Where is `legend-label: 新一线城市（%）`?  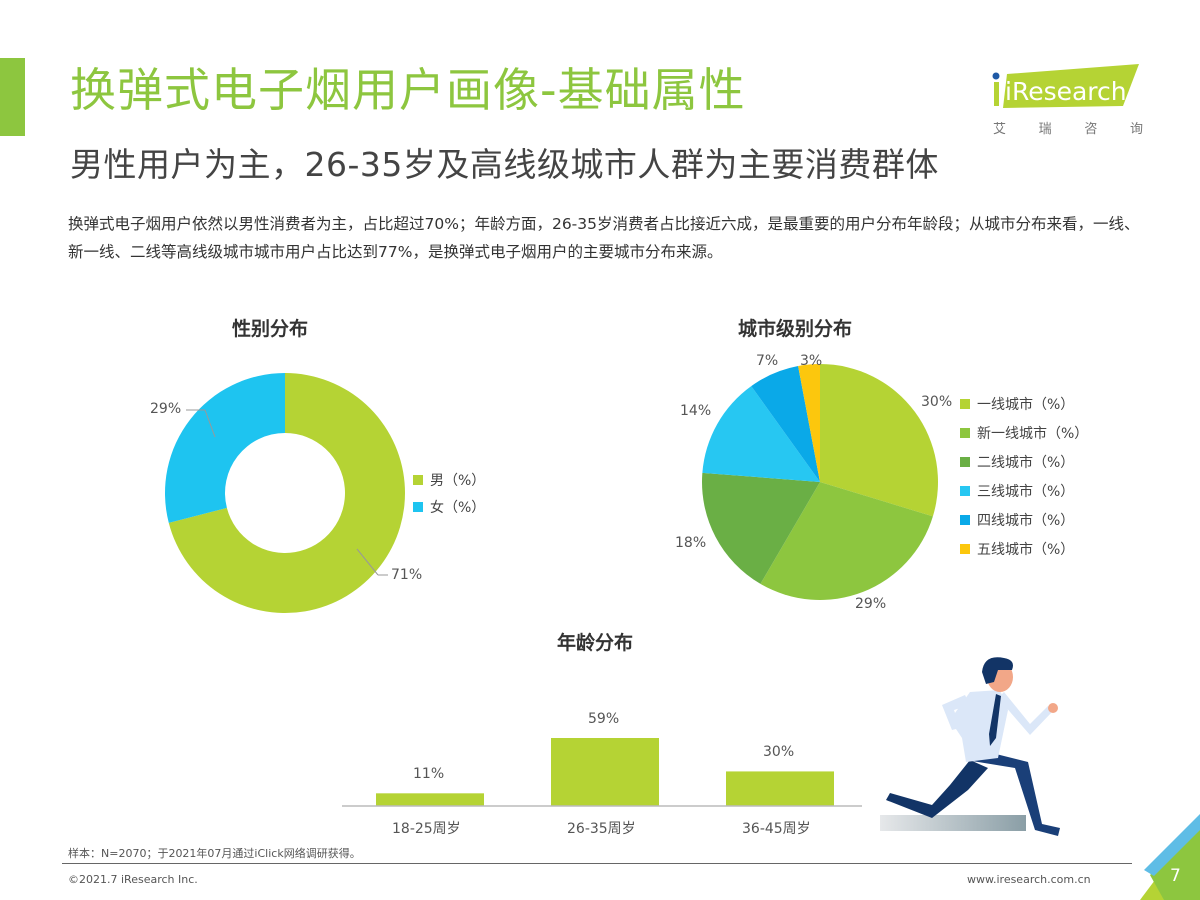 legend-label: 新一线城市（%） is located at coordinates (1033, 433).